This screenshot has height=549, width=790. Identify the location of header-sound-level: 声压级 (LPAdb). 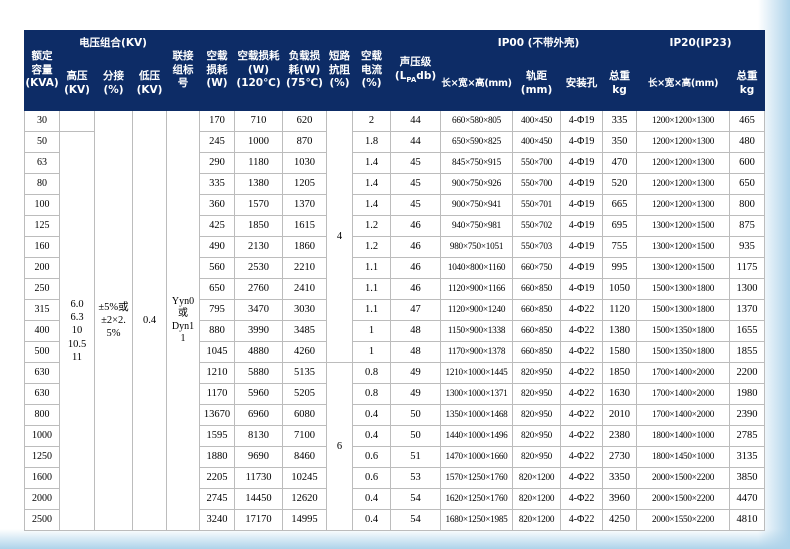
(416, 70).